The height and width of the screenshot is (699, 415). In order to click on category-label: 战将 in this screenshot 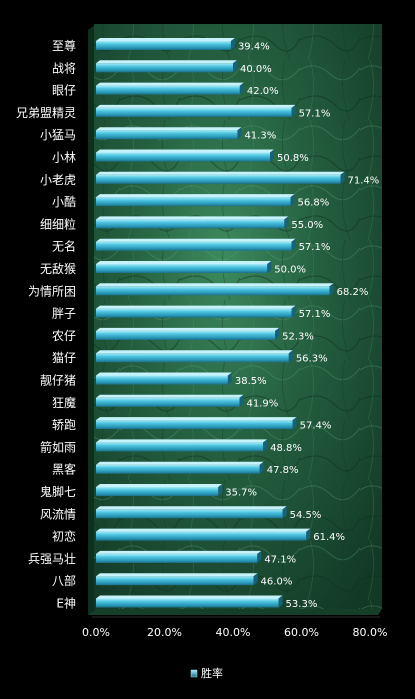, I will do `click(64, 68)`.